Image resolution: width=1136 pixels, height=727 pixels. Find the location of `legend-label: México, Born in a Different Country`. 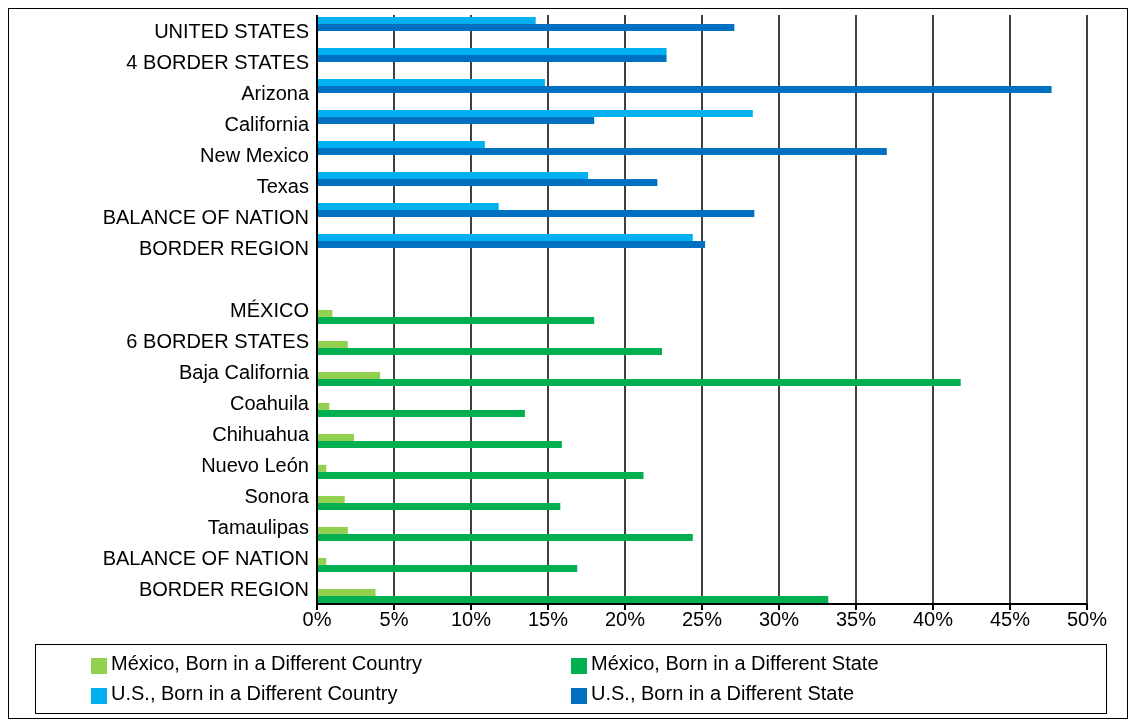

legend-label: México, Born in a Different Country is located at coordinates (267, 663).